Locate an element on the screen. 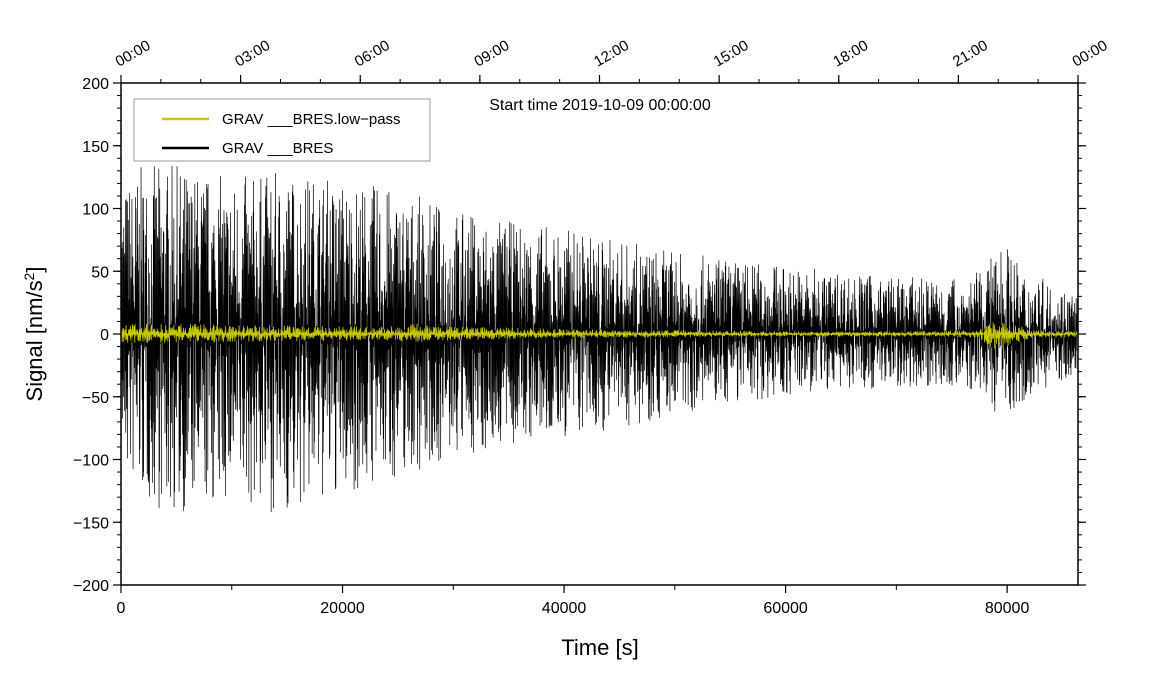 The height and width of the screenshot is (700, 1151). legend-box is located at coordinates (282, 130).